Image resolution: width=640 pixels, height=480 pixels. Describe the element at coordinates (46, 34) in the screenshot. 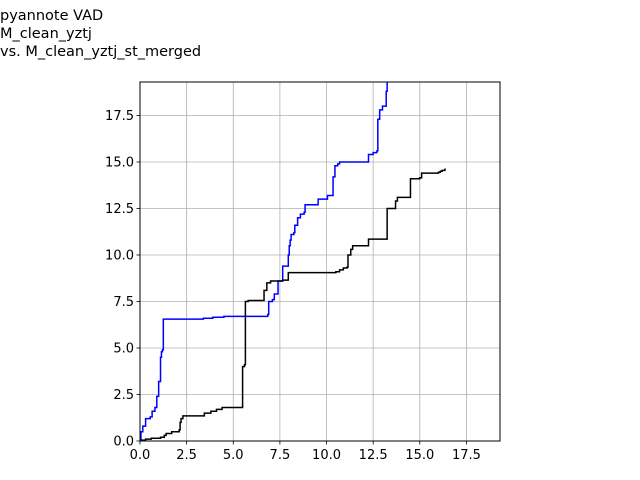

I see `chart-title-line: M_clean_yztj` at that location.